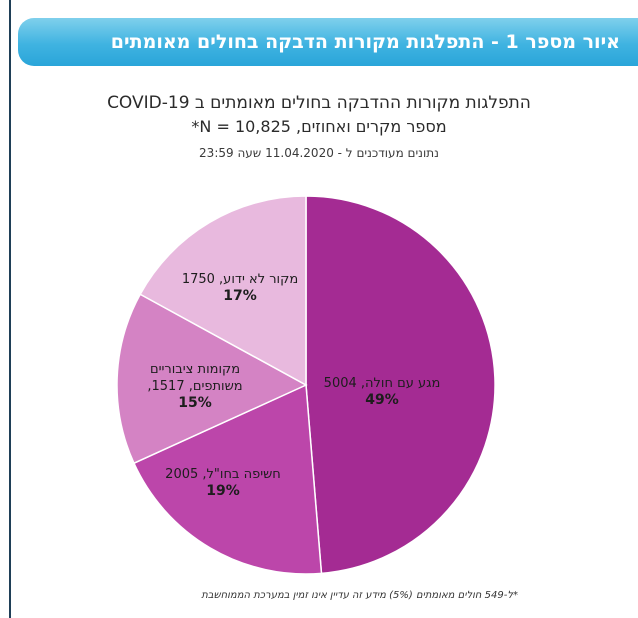 The width and height of the screenshot is (638, 618). I want to click on slice-label-contact-text: מגע עם חולה, 5004, so click(382, 383).